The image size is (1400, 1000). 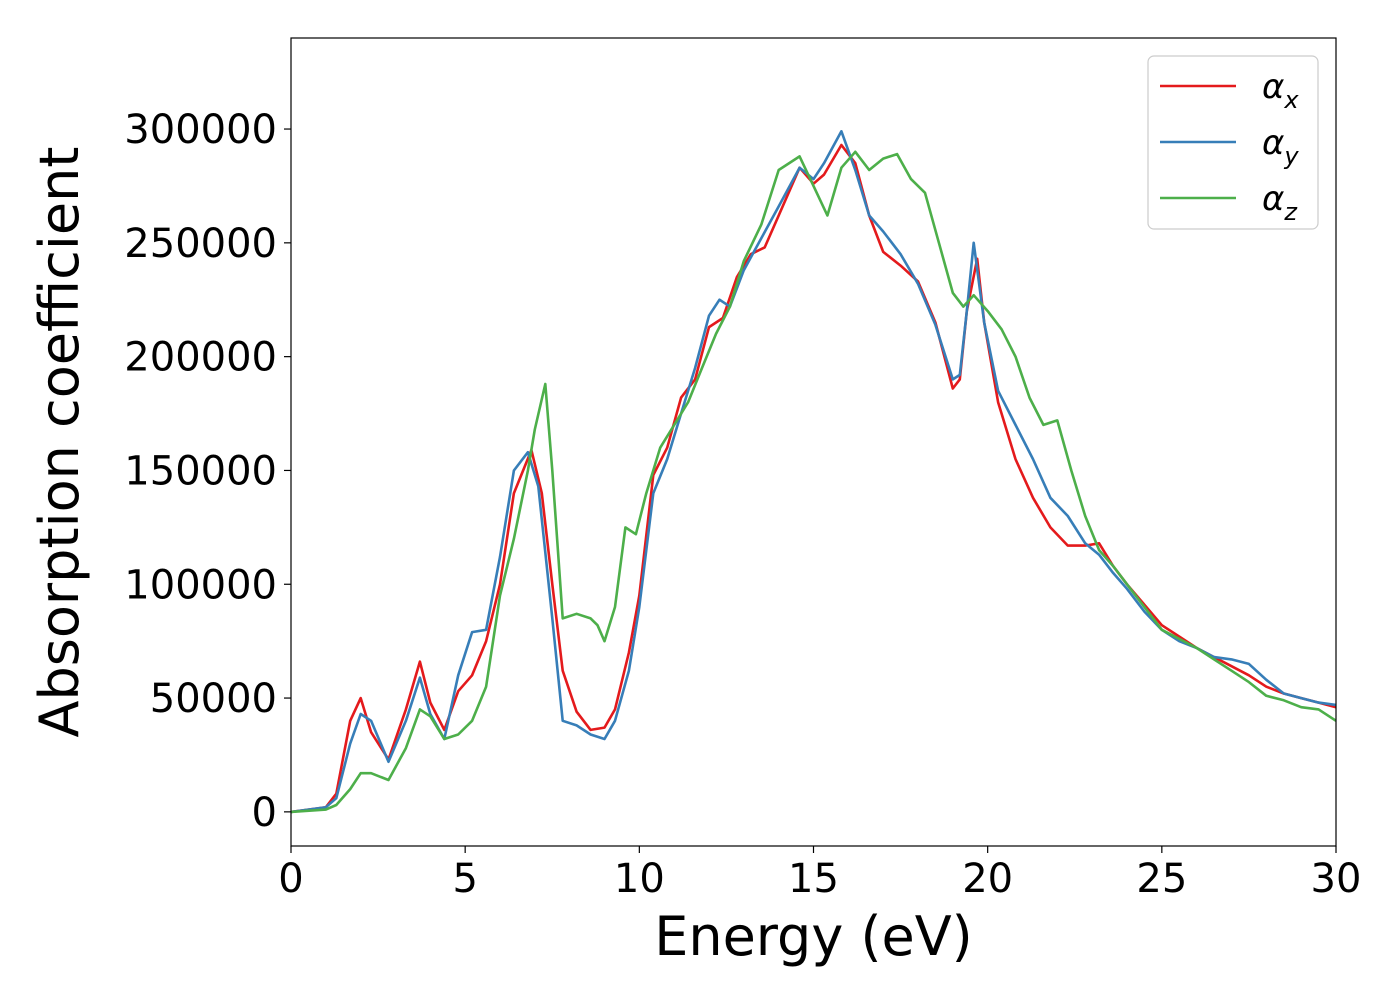 I want to click on y-tick-label: 50000, so click(x=213, y=699).